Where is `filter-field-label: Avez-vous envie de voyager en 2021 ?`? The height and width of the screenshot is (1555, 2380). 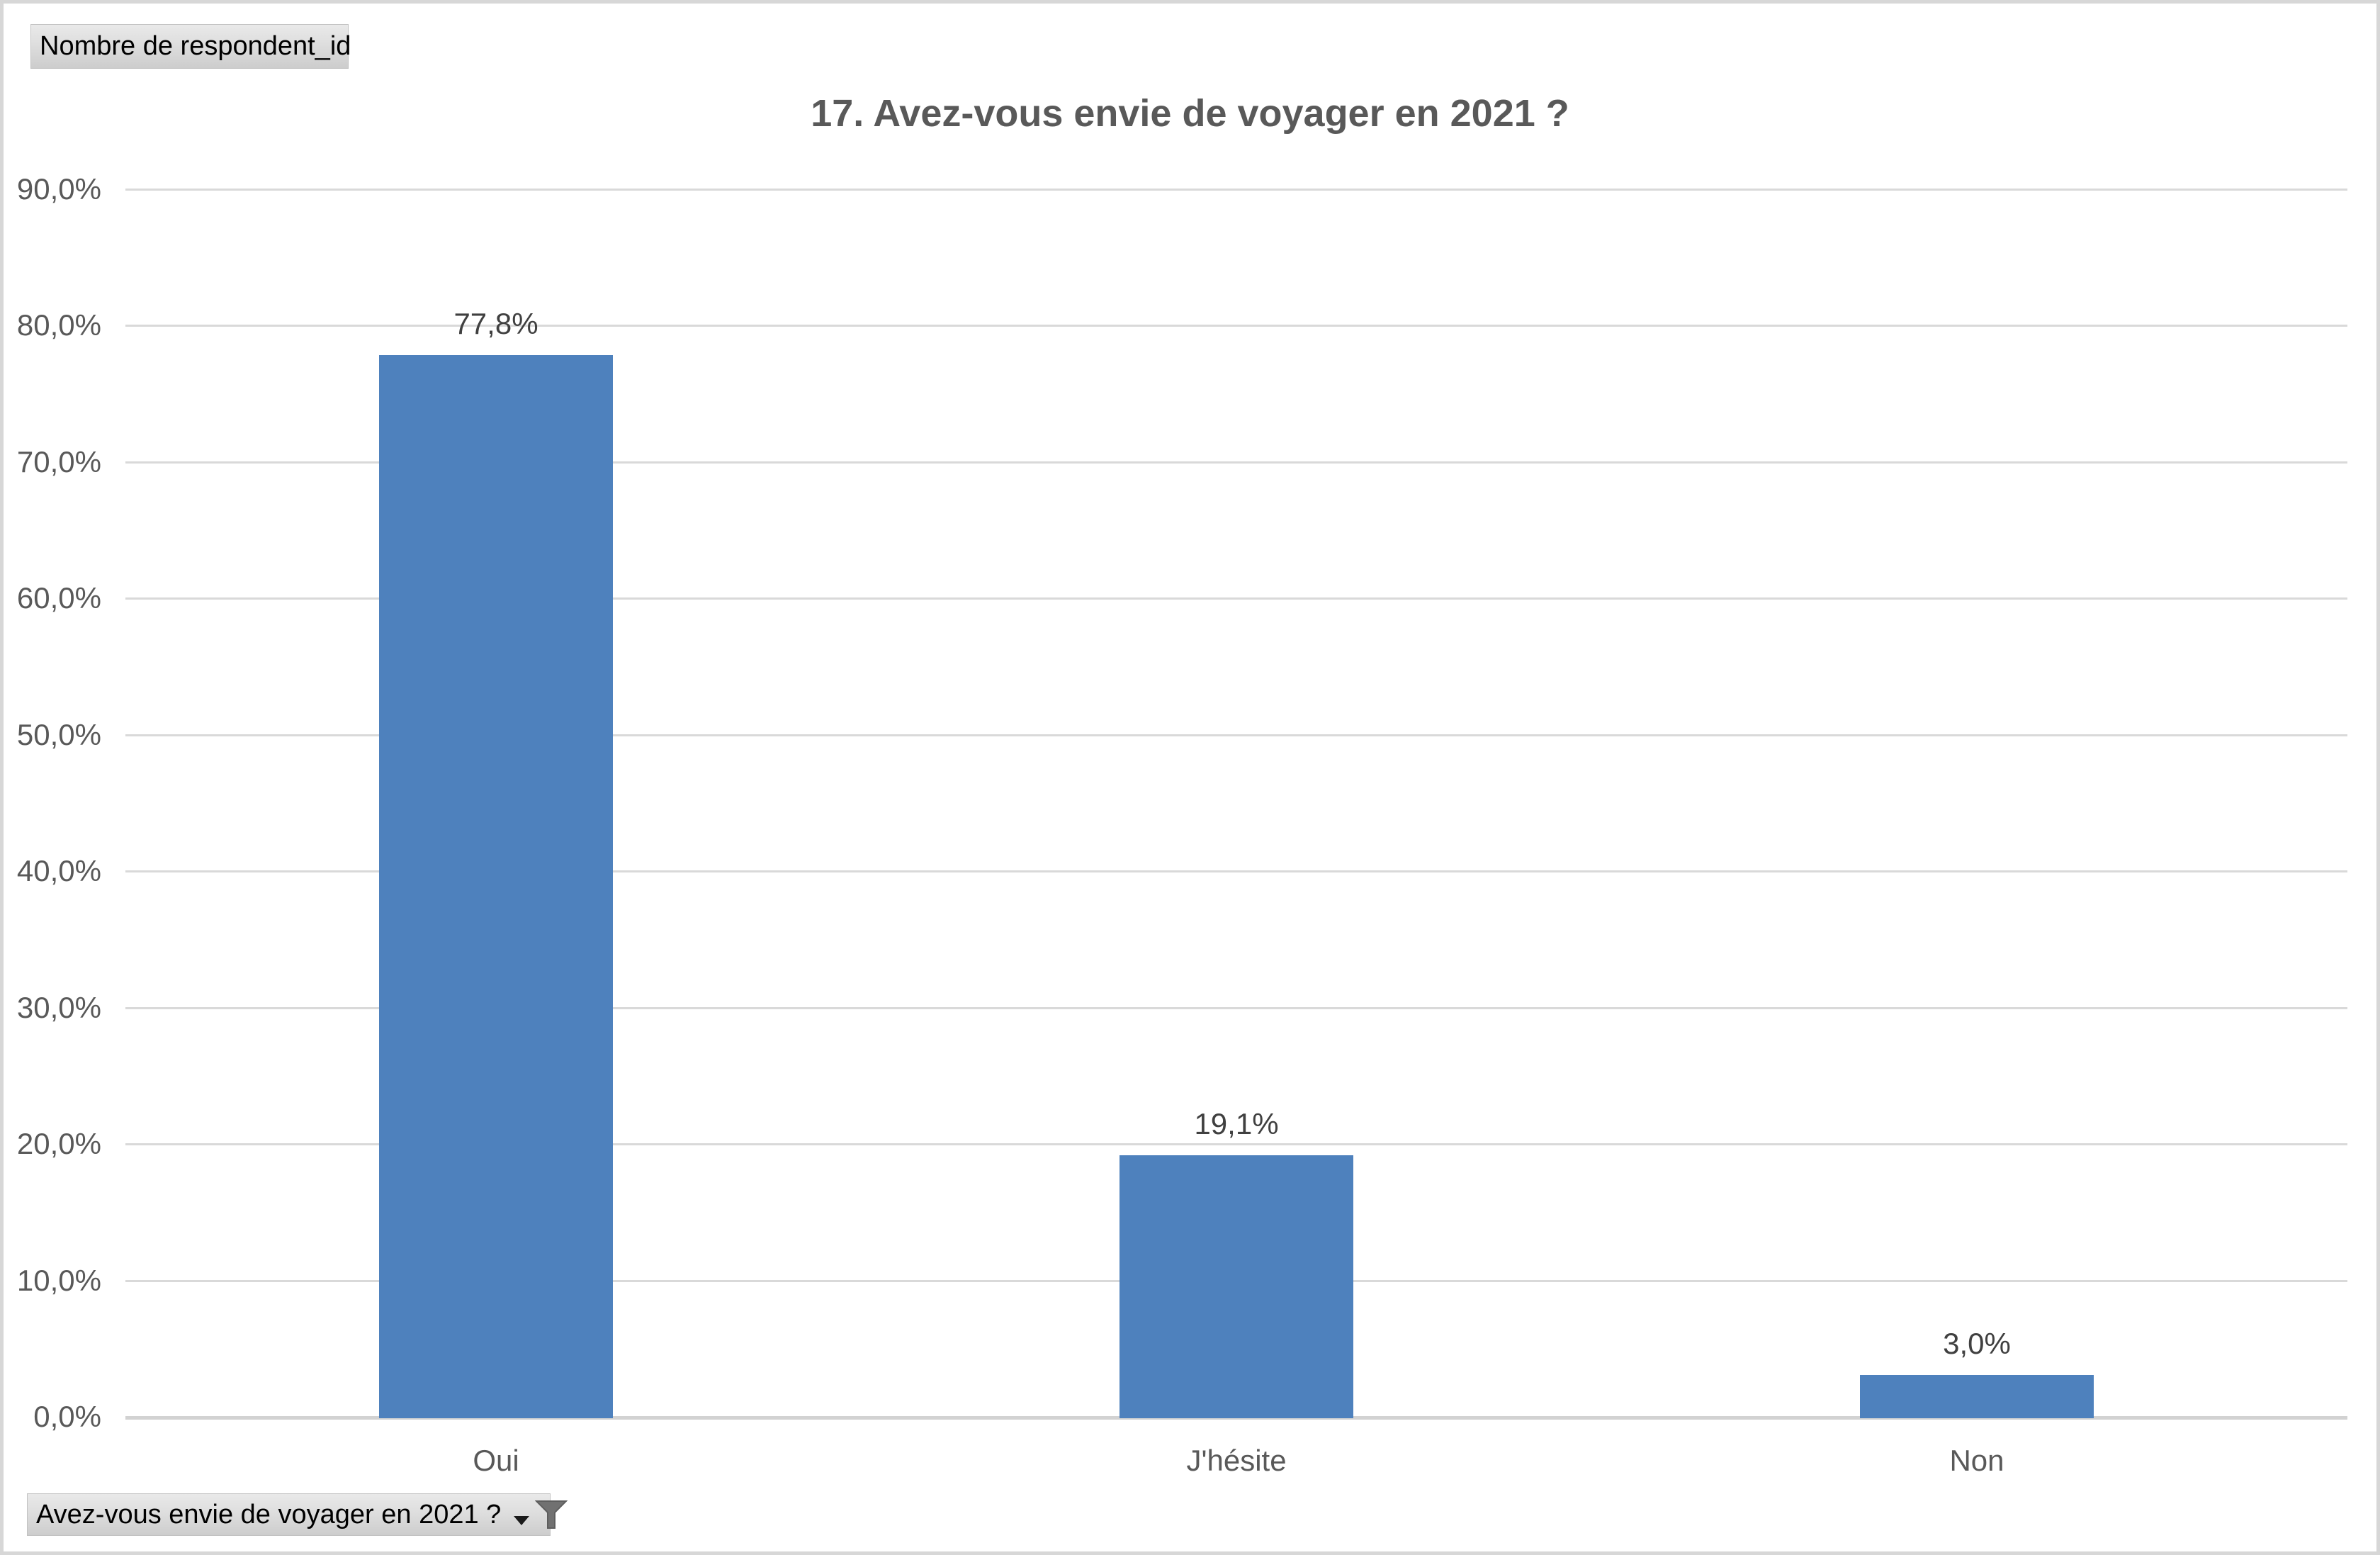
filter-field-label: Avez-vous envie de voyager en 2021 ? is located at coordinates (269, 1514).